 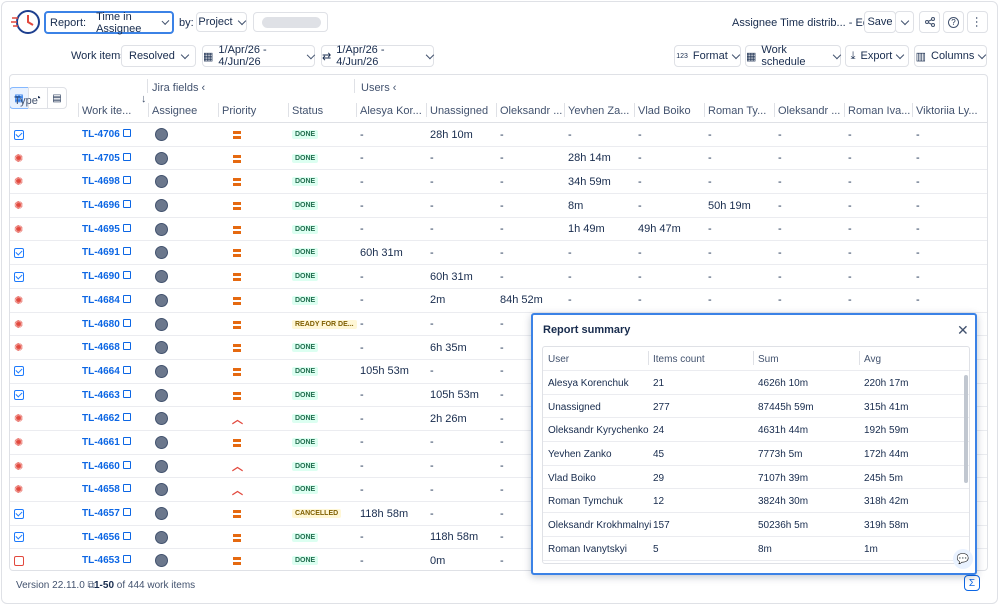 I want to click on date-range-2: ⇄ 1/Apr/26 - 4/Jun/26, so click(x=378, y=56).